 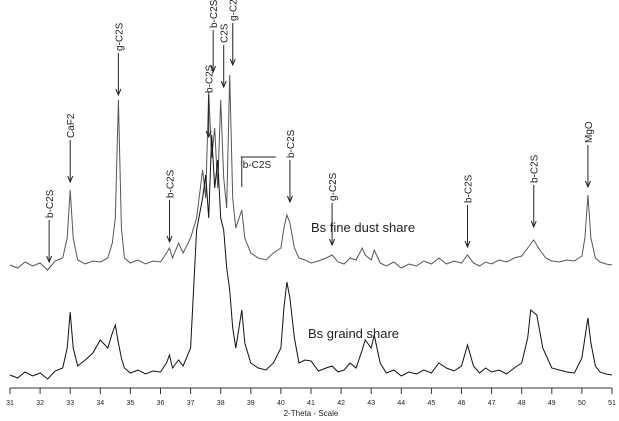 I want to click on x-tick-label: 51, so click(x=612, y=403).